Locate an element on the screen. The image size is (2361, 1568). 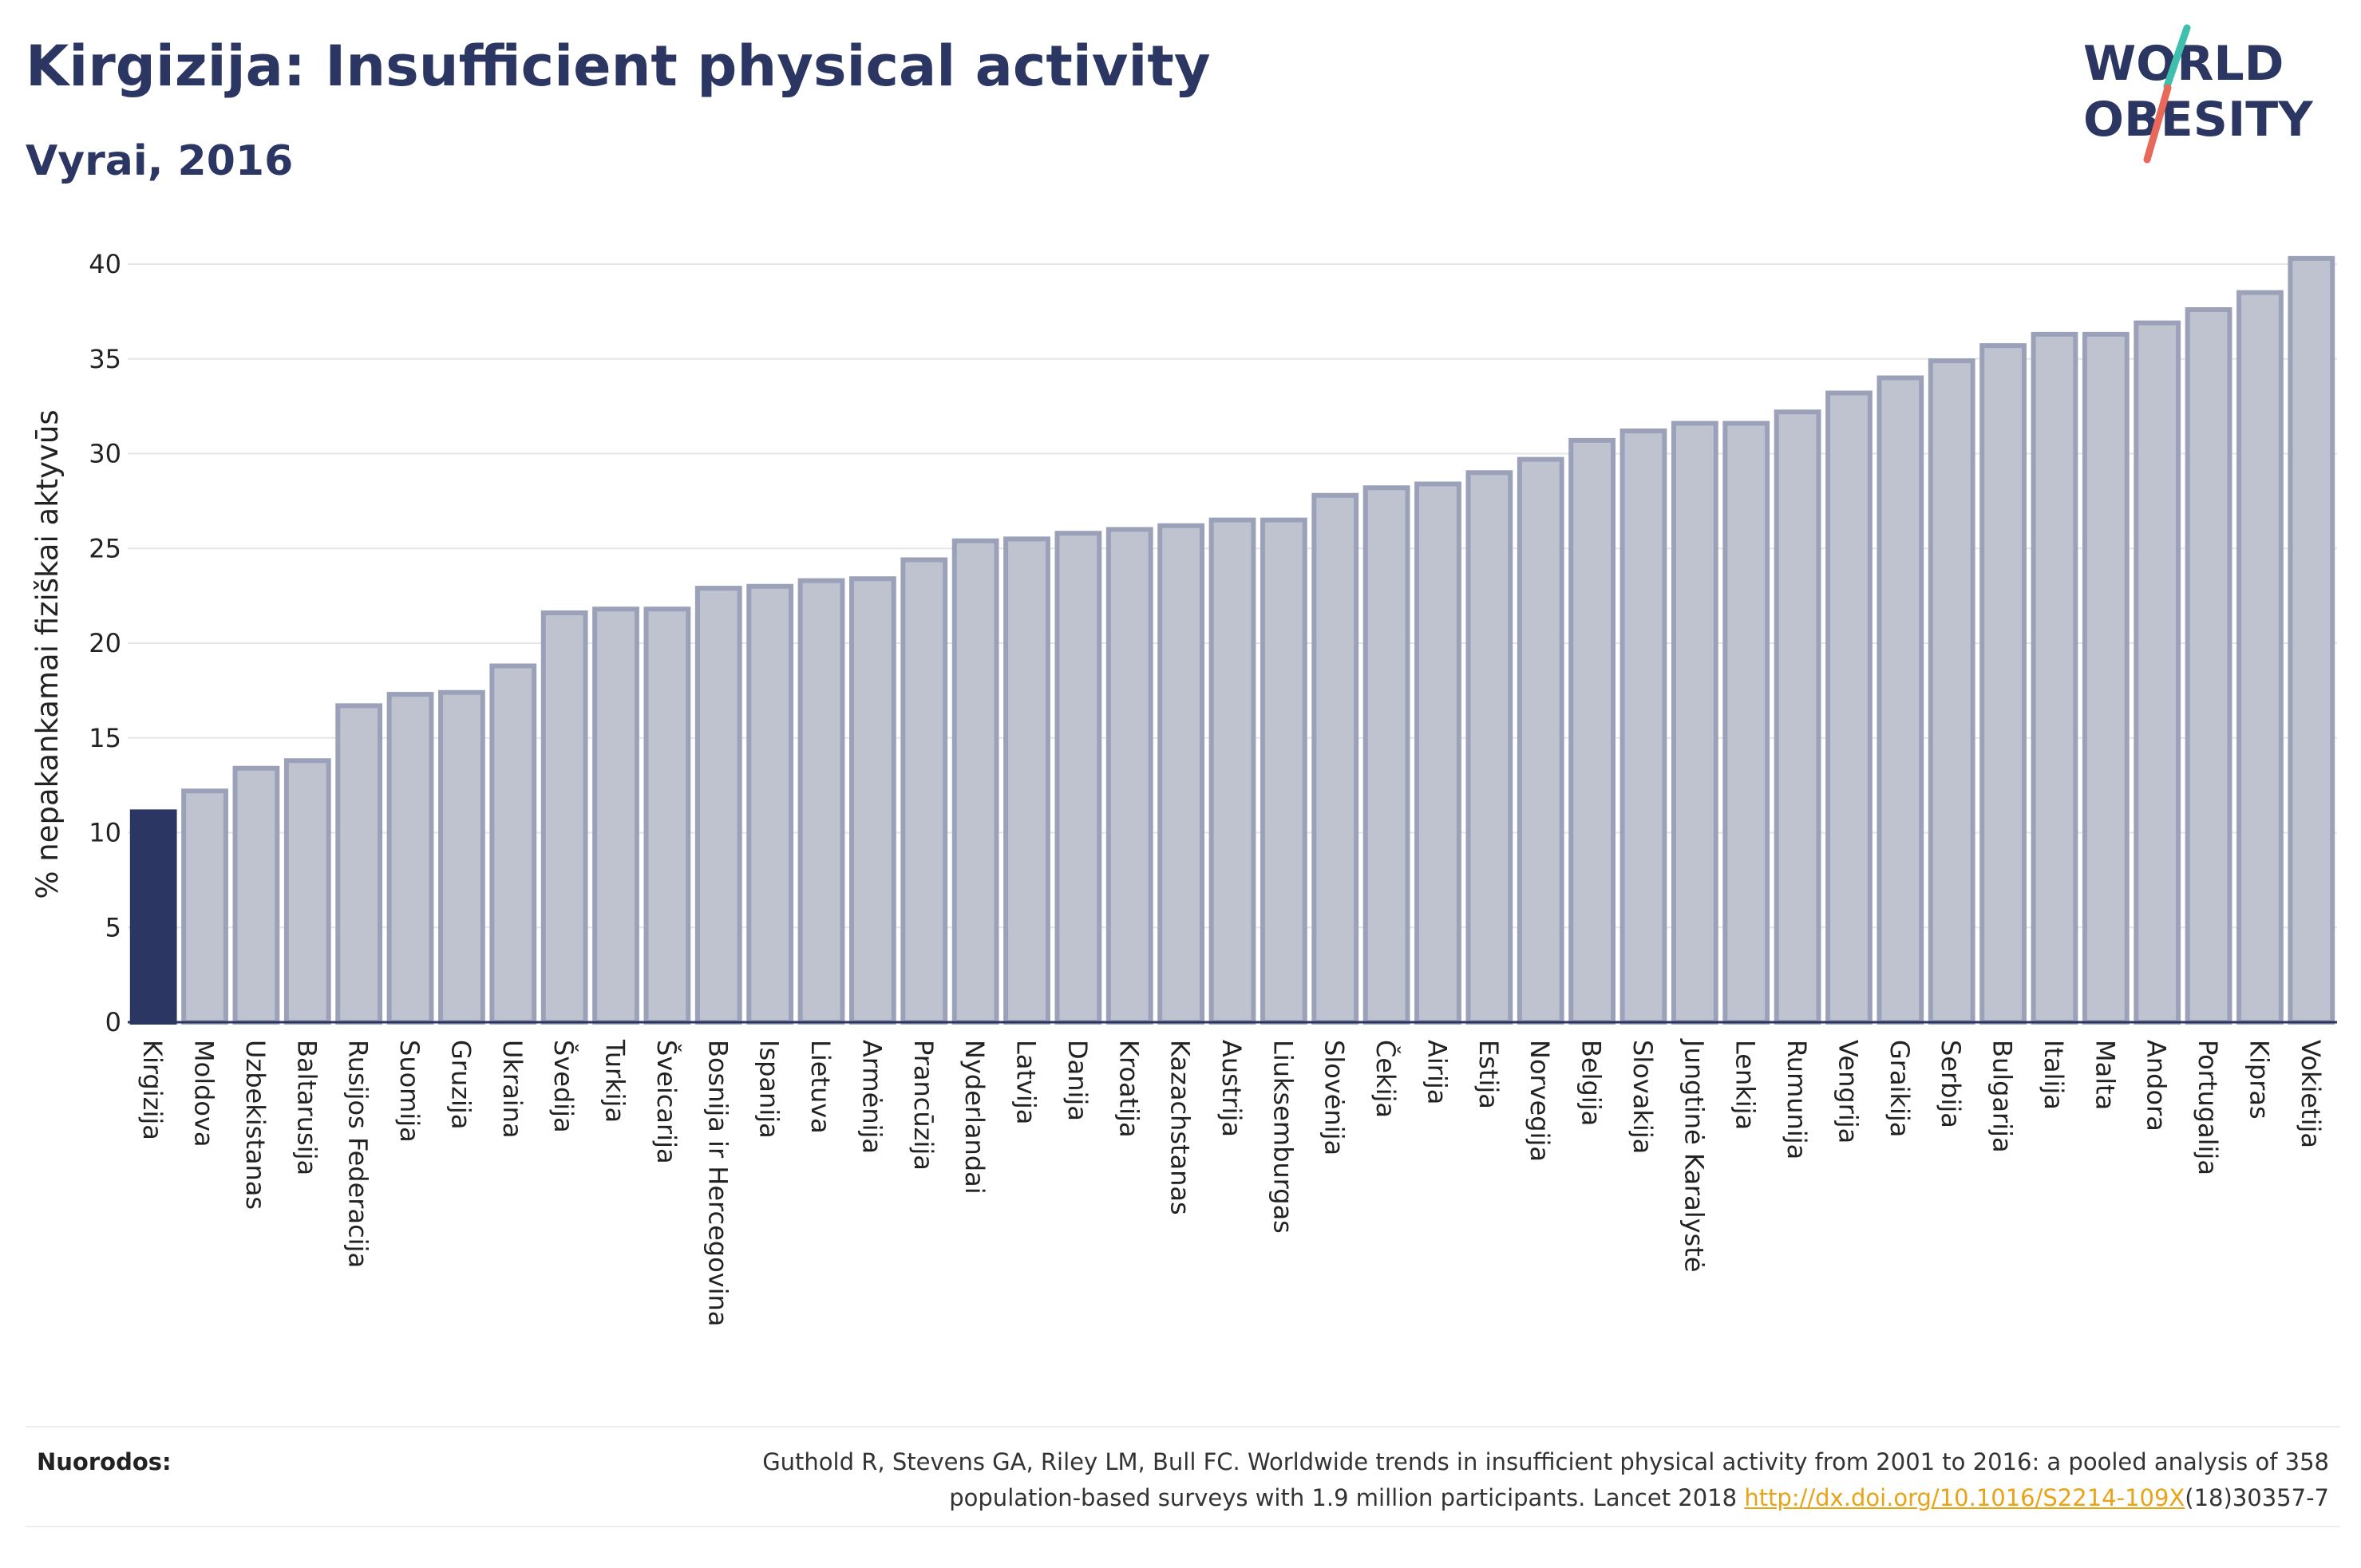
y-tick-label: 35 is located at coordinates (105, 359).